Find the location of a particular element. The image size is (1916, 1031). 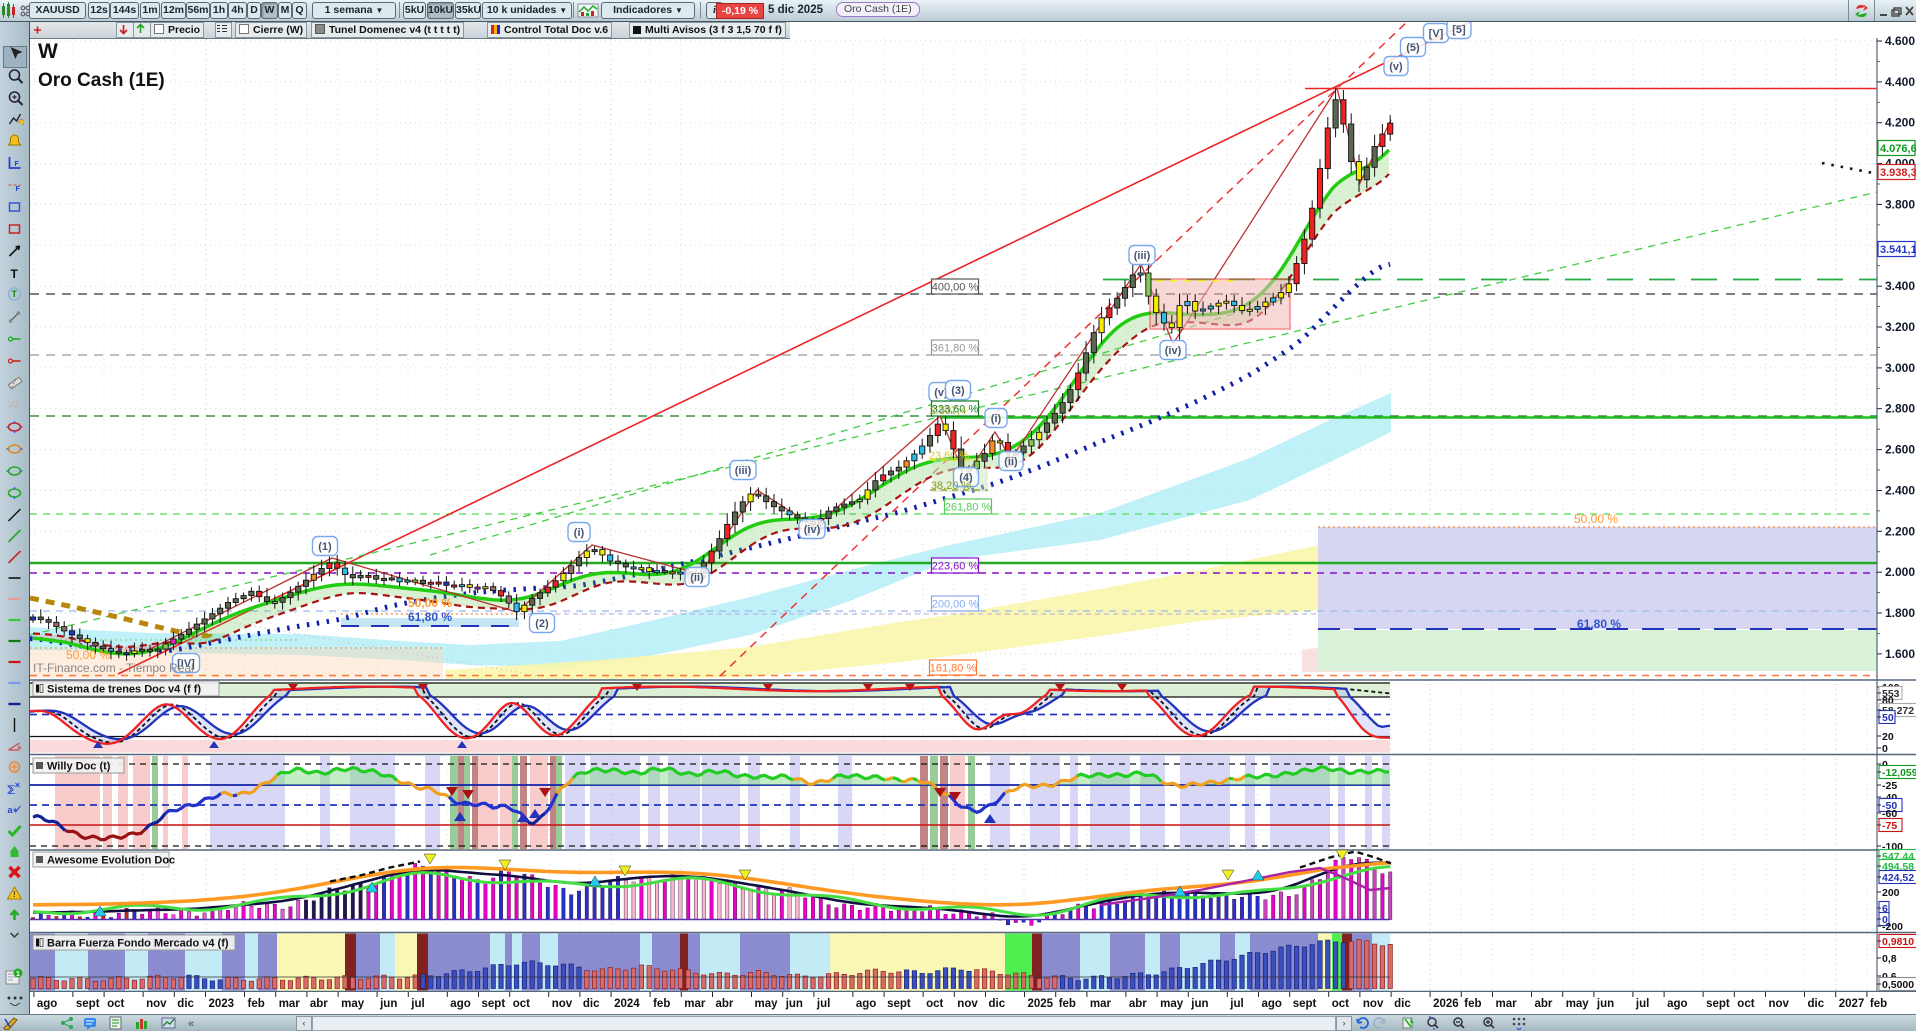

svg-text: 261,80 % is located at coordinates (968, 508).